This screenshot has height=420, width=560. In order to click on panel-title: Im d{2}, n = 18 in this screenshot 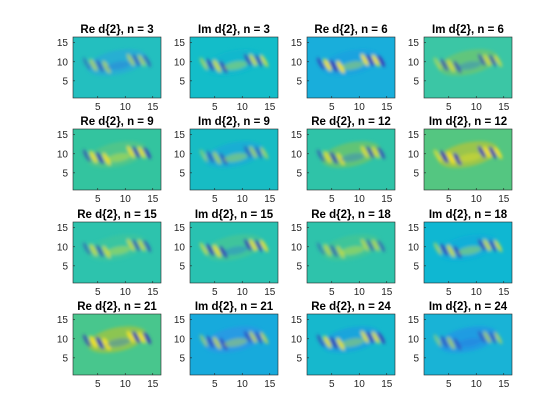, I will do `click(468, 215)`.